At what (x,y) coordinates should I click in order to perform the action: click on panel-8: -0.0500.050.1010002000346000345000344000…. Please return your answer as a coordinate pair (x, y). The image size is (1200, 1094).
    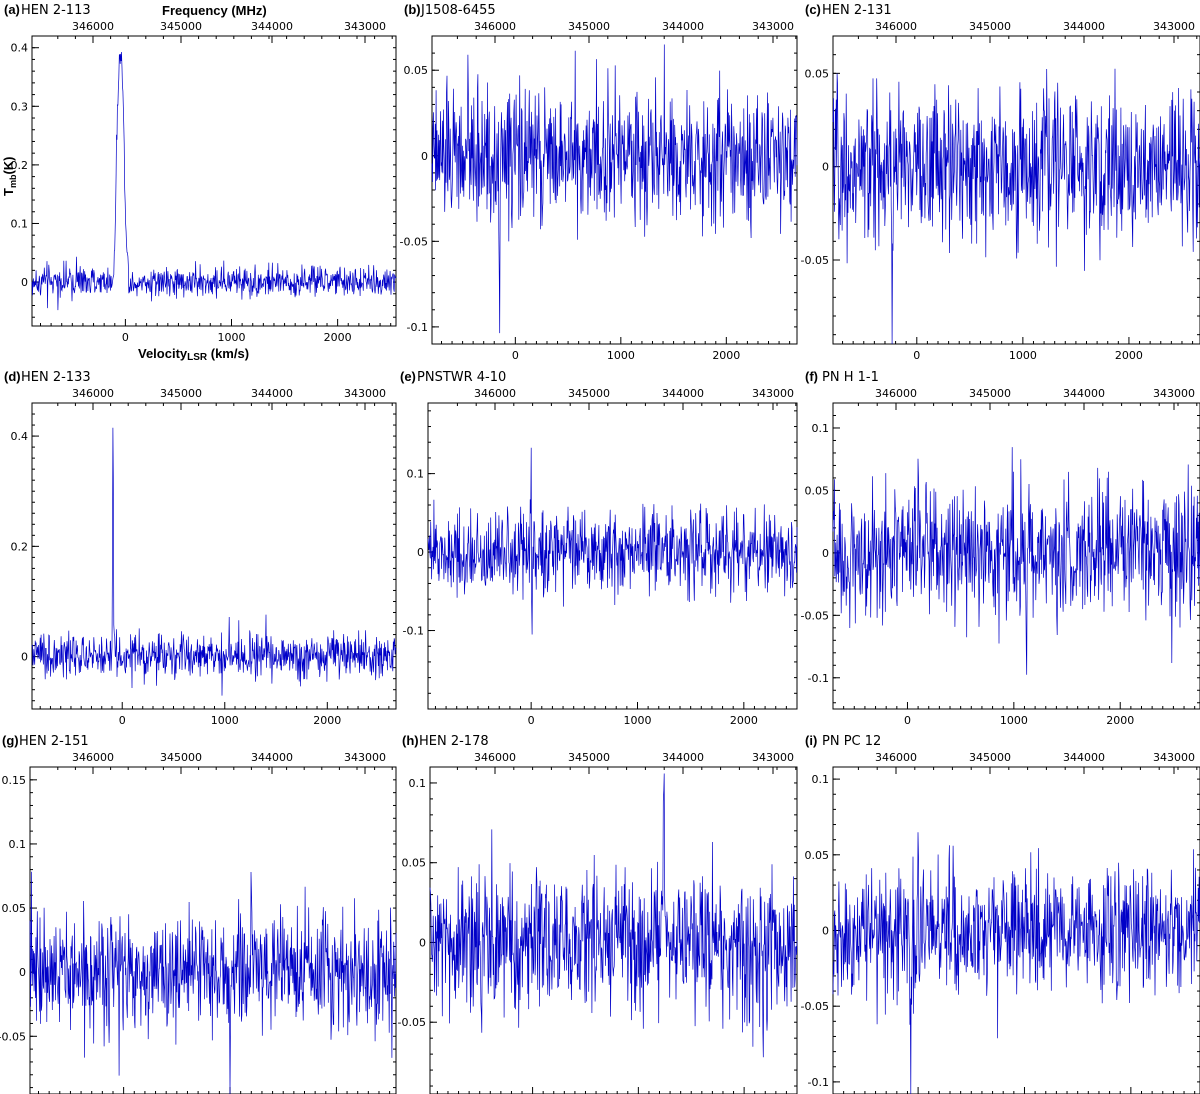
    Looking at the image, I should click on (598, 913).